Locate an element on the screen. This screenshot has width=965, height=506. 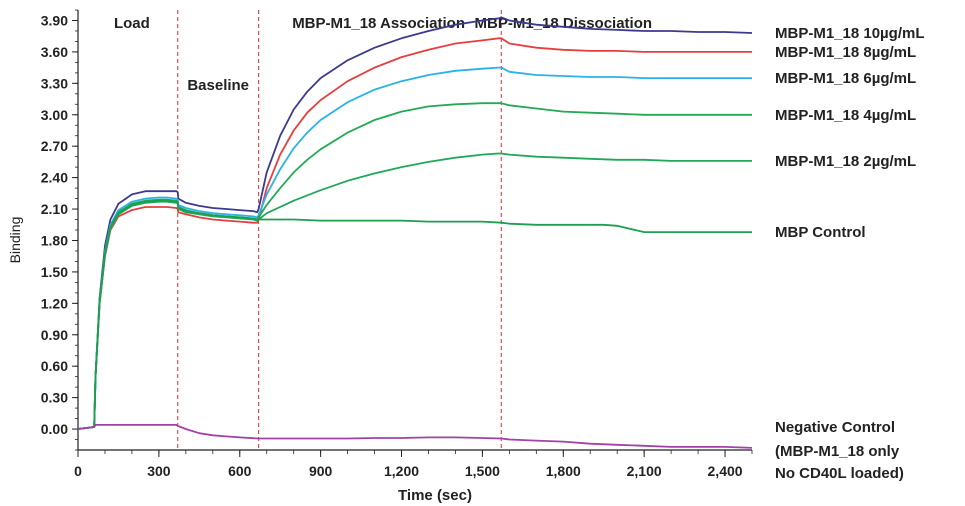
y-tick-label: 1.50 is located at coordinates (54, 272).